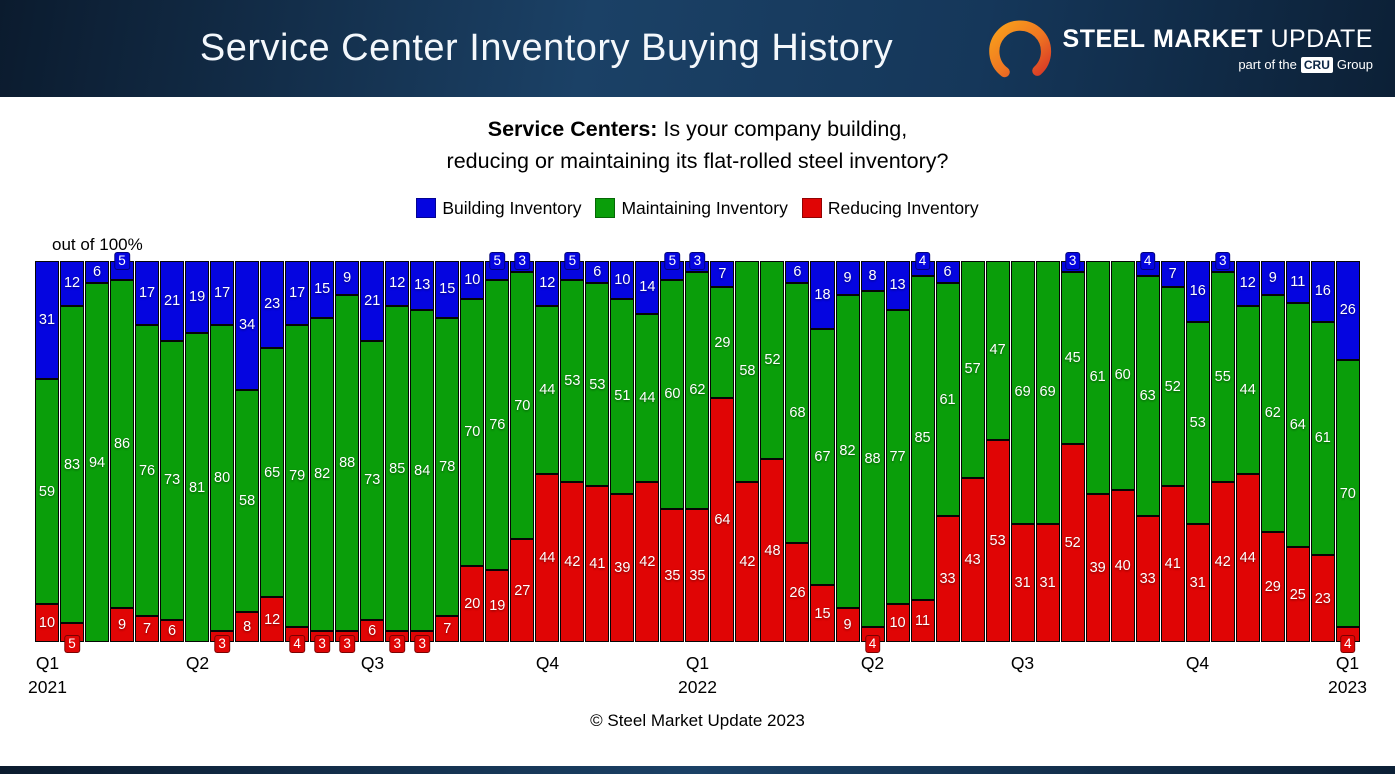  What do you see at coordinates (947, 272) in the screenshot?
I see `bar-segment-building: 6` at bounding box center [947, 272].